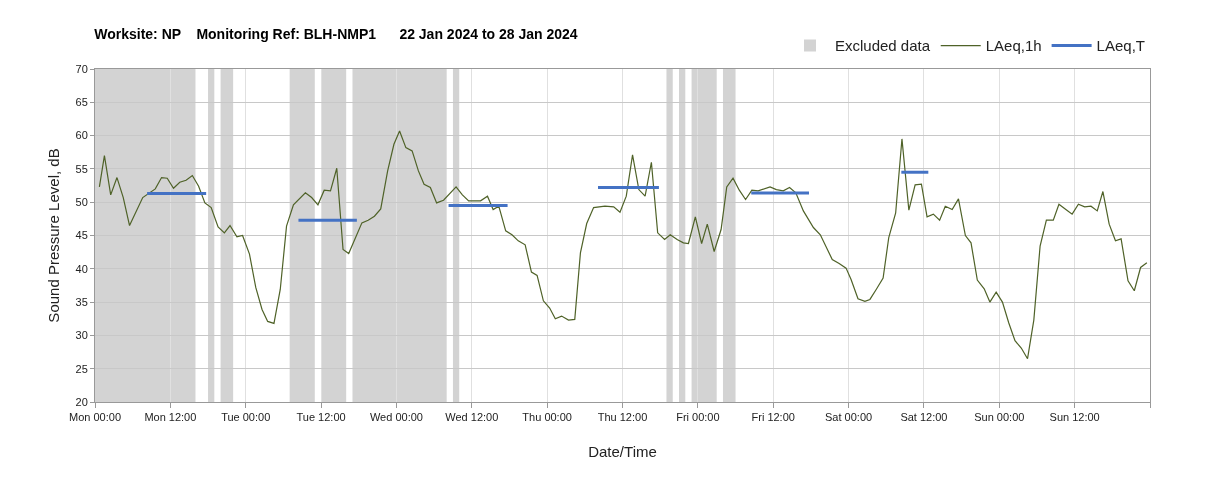 This screenshot has width=1208, height=493. I want to click on legend-label: LAeq,T, so click(1120, 46).